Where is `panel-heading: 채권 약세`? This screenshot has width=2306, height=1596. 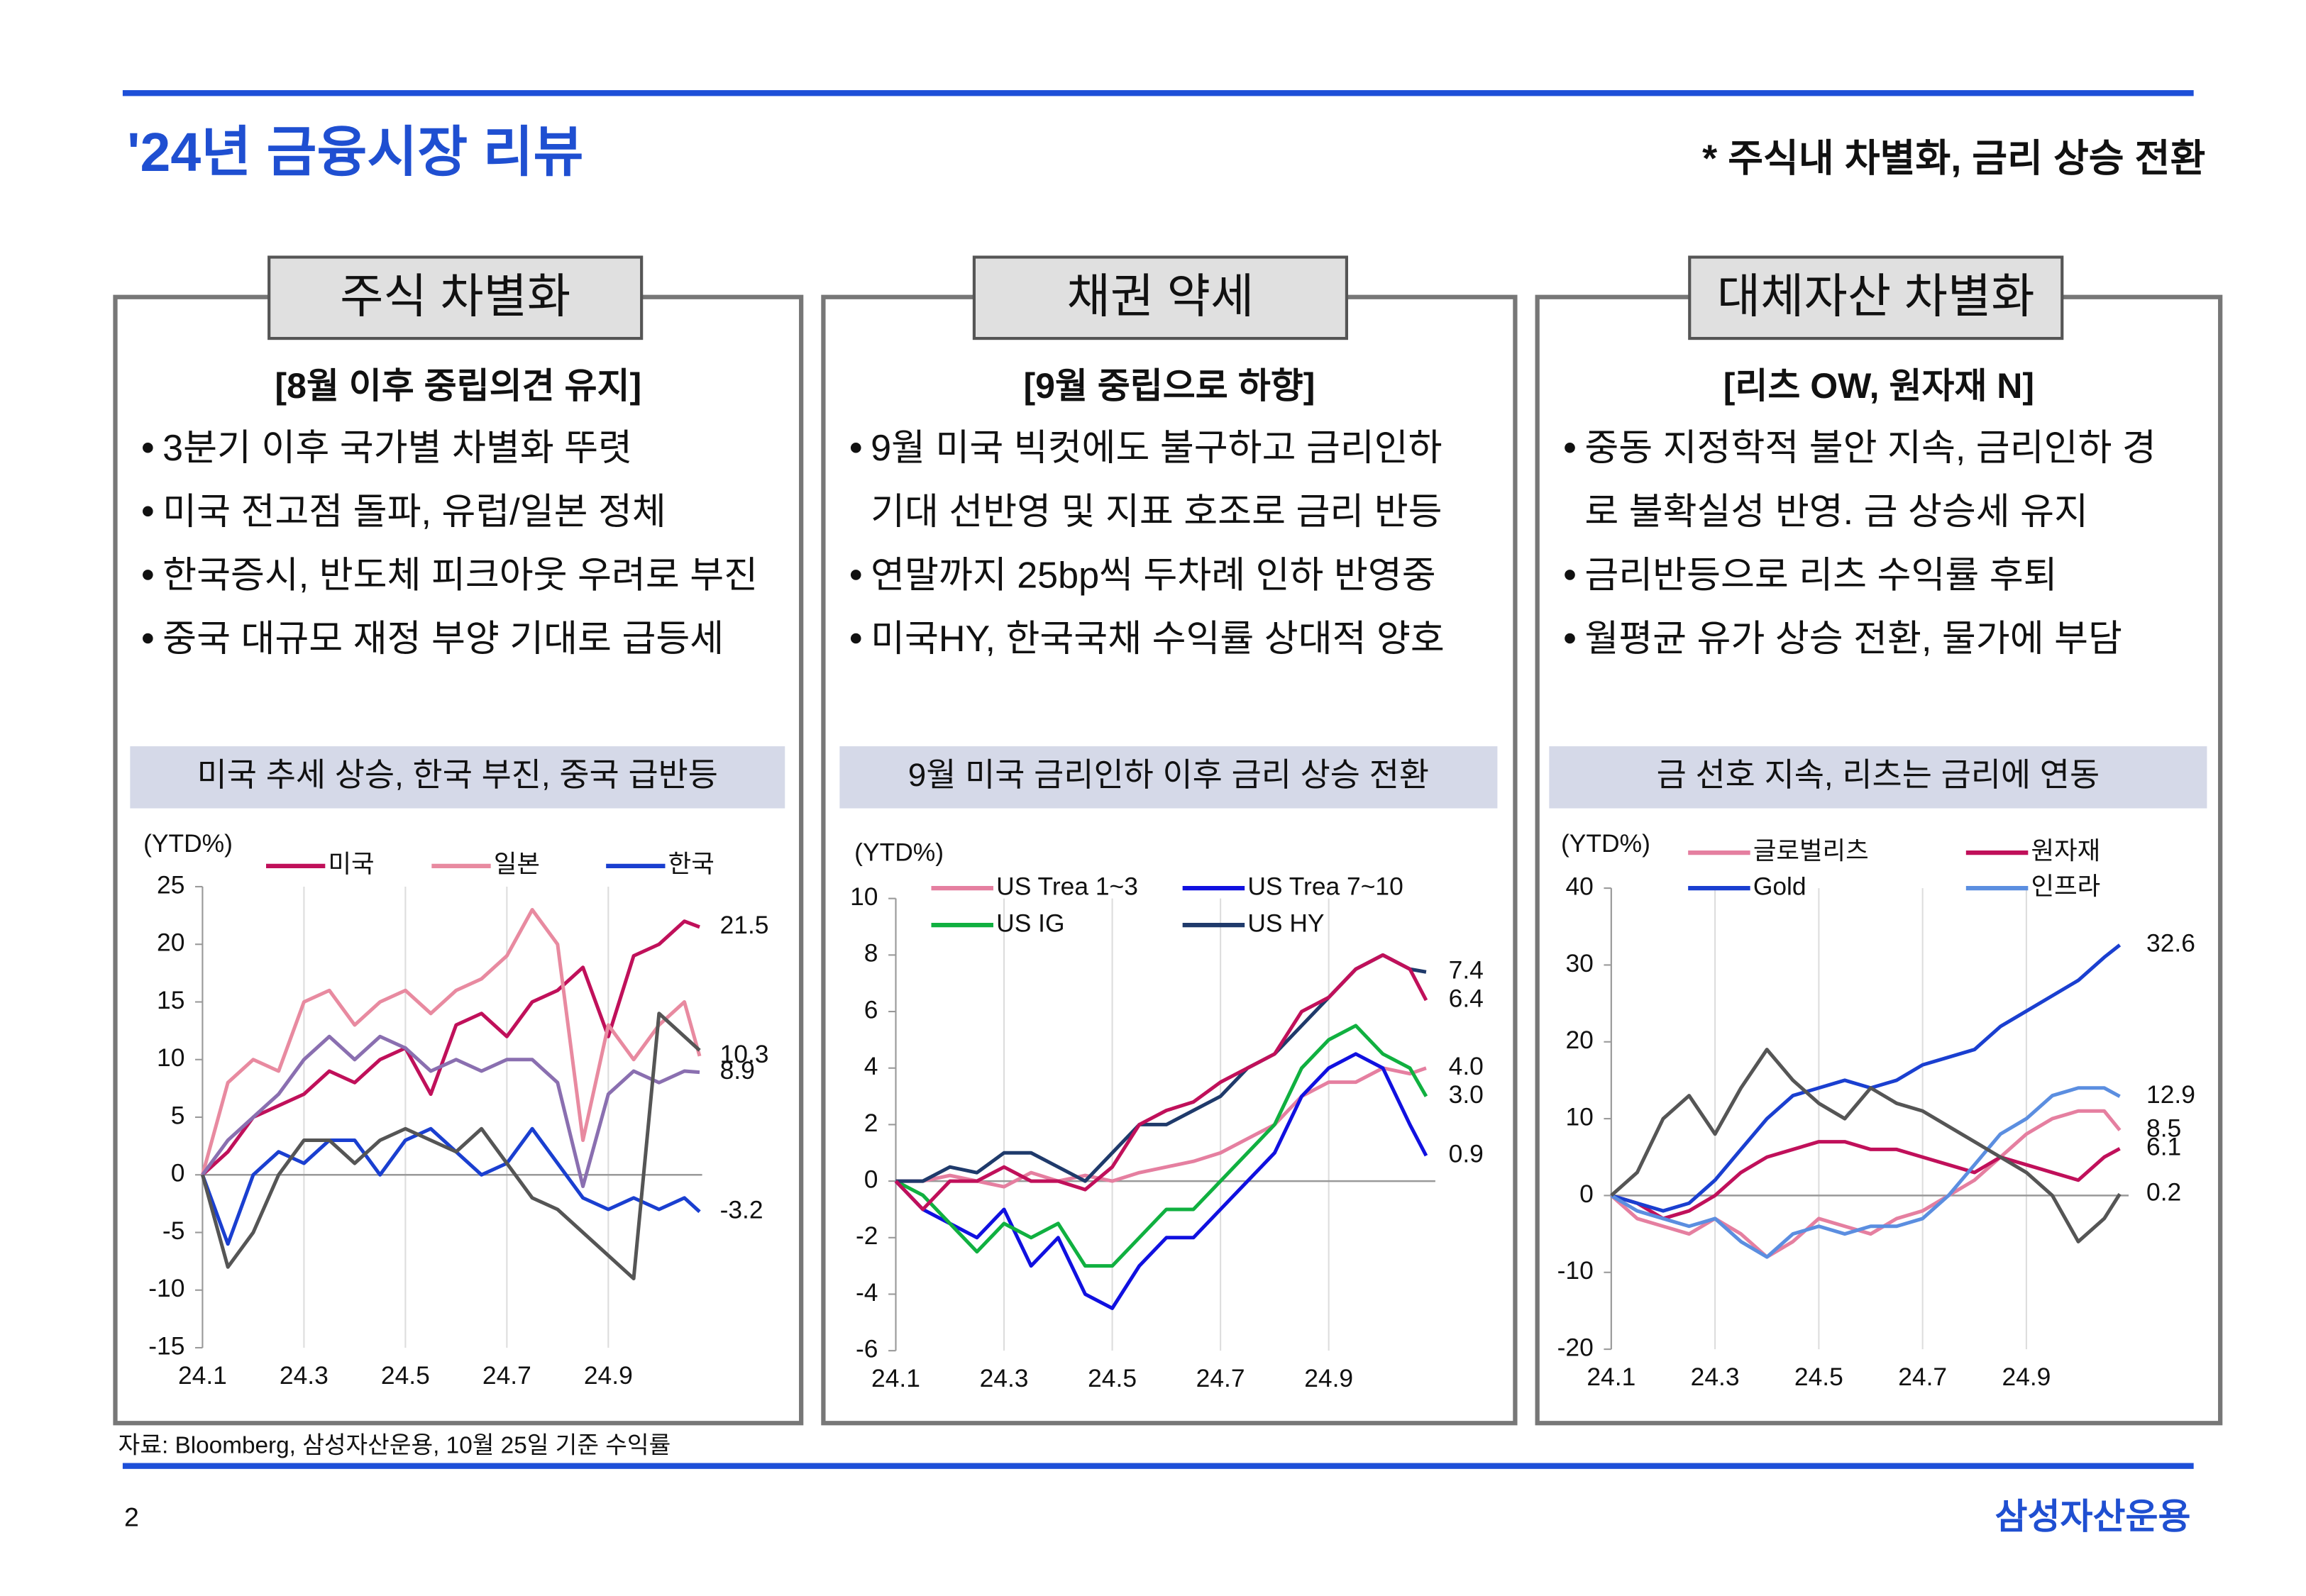 panel-heading: 채권 약세 is located at coordinates (1160, 297).